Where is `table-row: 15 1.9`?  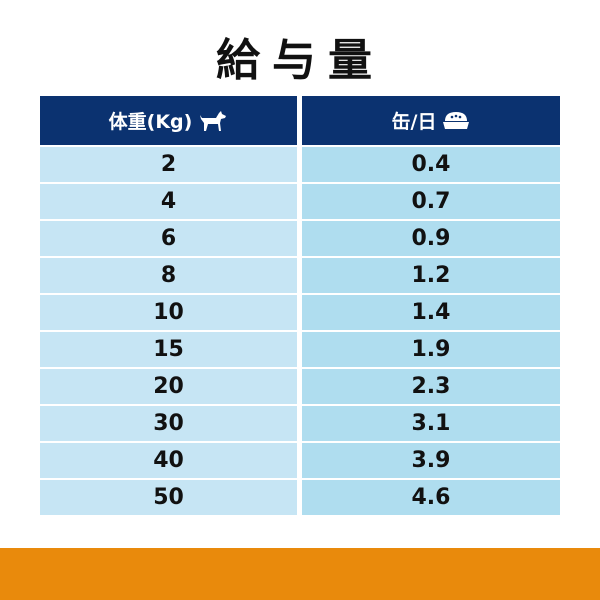
table-row: 15 1.9 is located at coordinates (300, 349).